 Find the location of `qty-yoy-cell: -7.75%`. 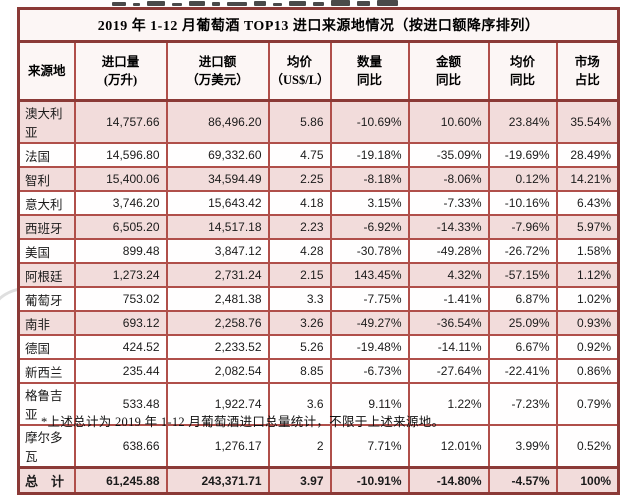

qty-yoy-cell: -7.75% is located at coordinates (369, 299).